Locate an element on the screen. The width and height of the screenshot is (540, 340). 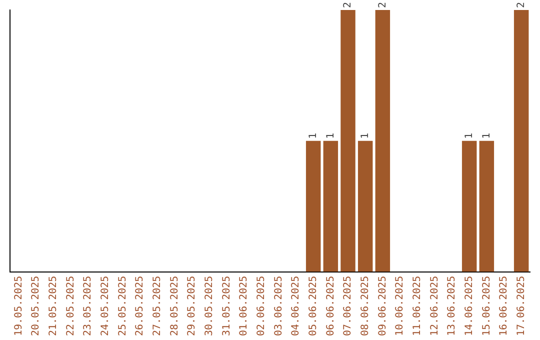
x-tick-label: 19.05.2025 is located at coordinates (18, 306).